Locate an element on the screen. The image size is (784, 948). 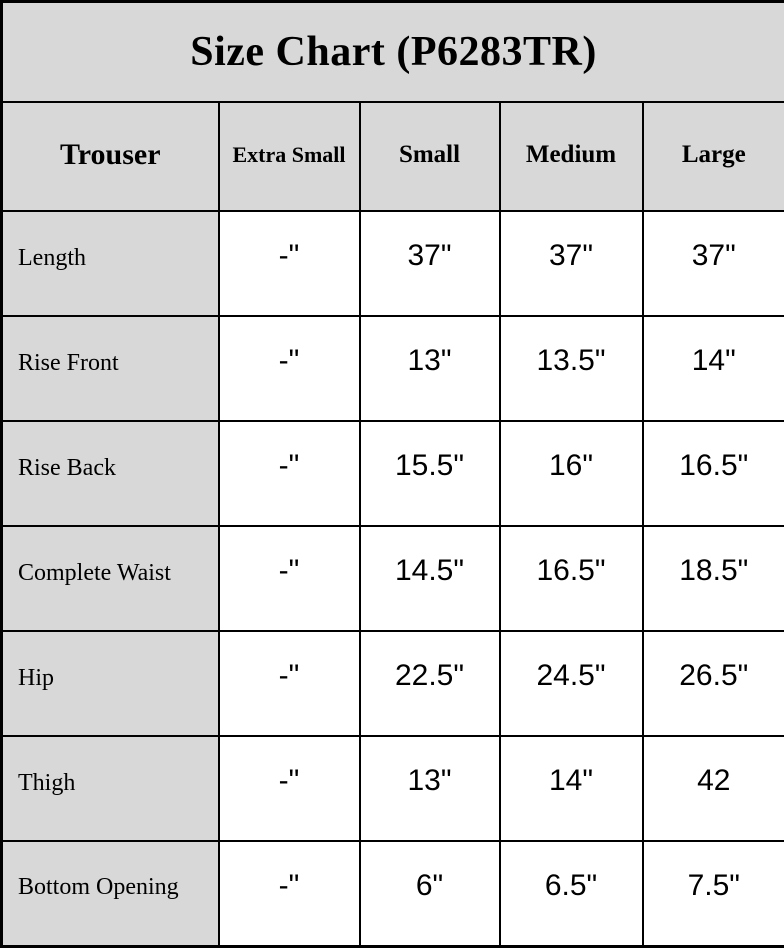
cell-length-extra-small: -" is located at coordinates (289, 263).